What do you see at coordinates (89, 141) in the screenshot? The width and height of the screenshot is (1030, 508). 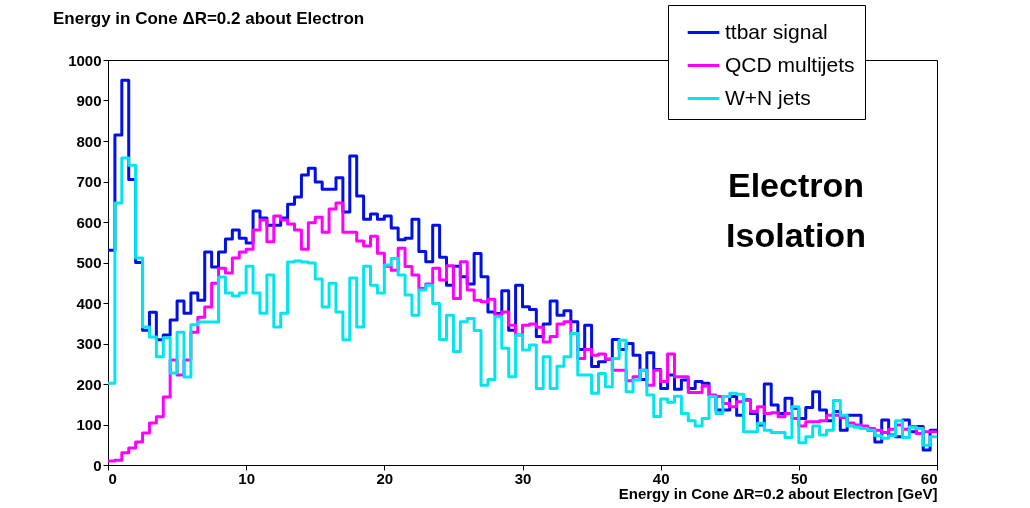 I see `y-tick-label: 800` at bounding box center [89, 141].